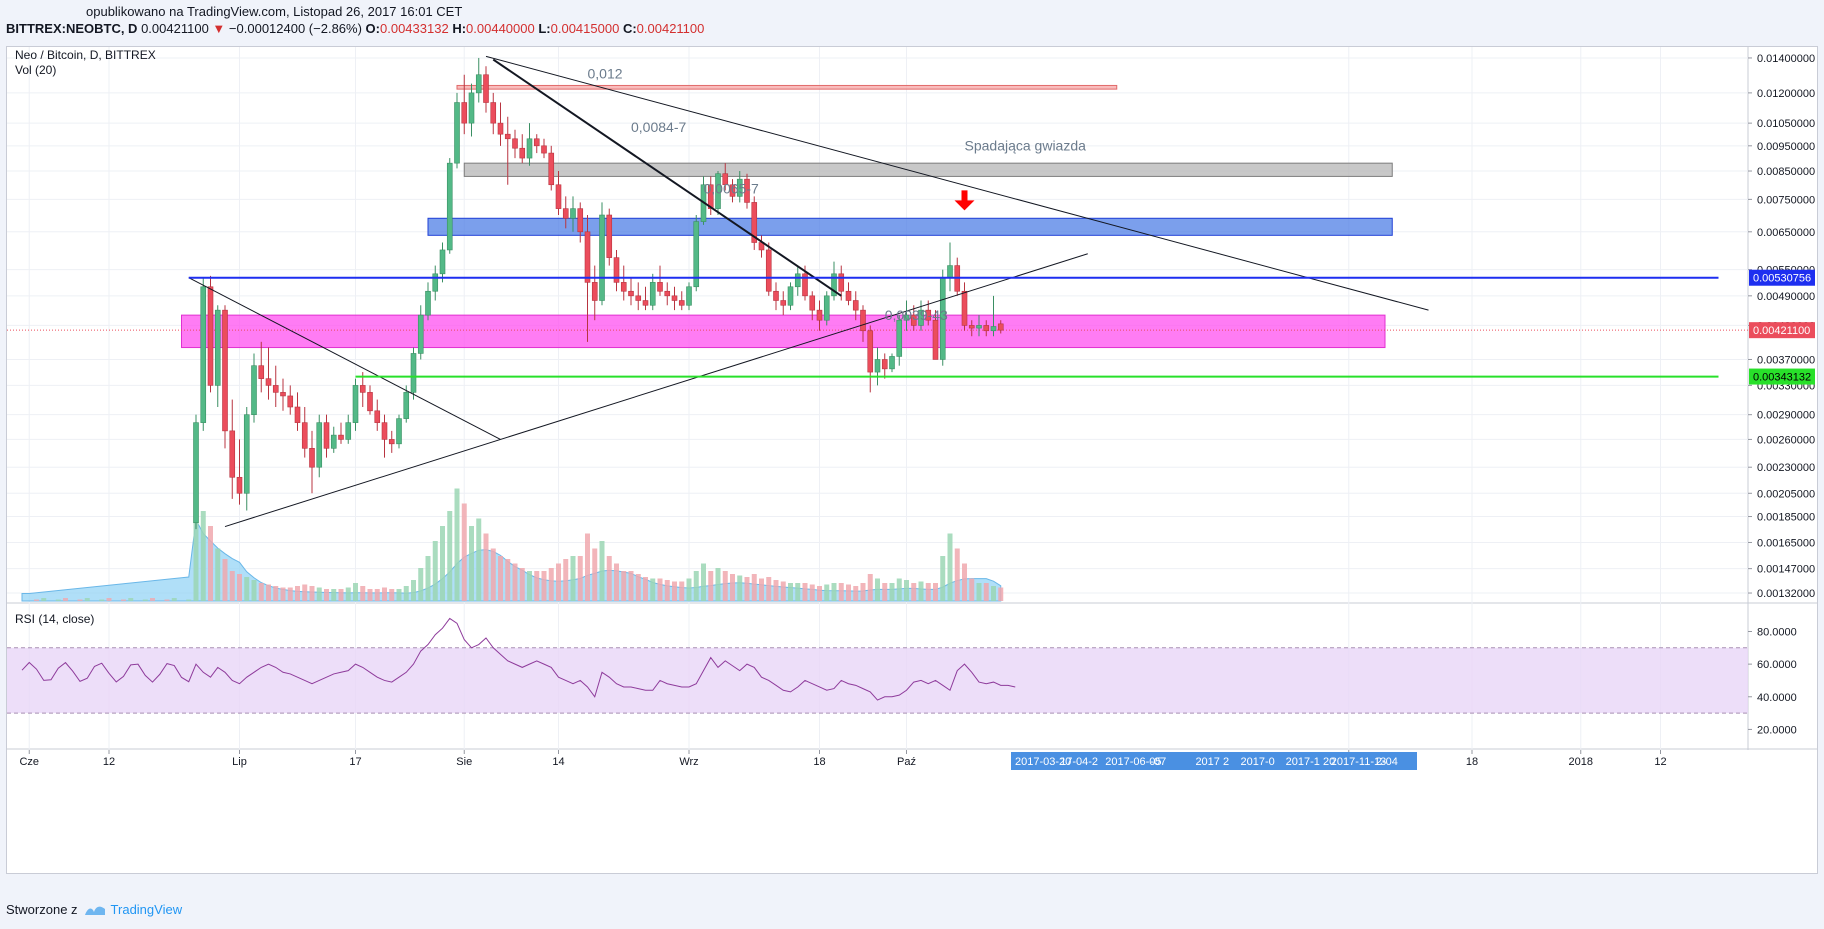 The image size is (1824, 929). What do you see at coordinates (1777, 698) in the screenshot?
I see `rsi-tick-label: 40.0000` at bounding box center [1777, 698].